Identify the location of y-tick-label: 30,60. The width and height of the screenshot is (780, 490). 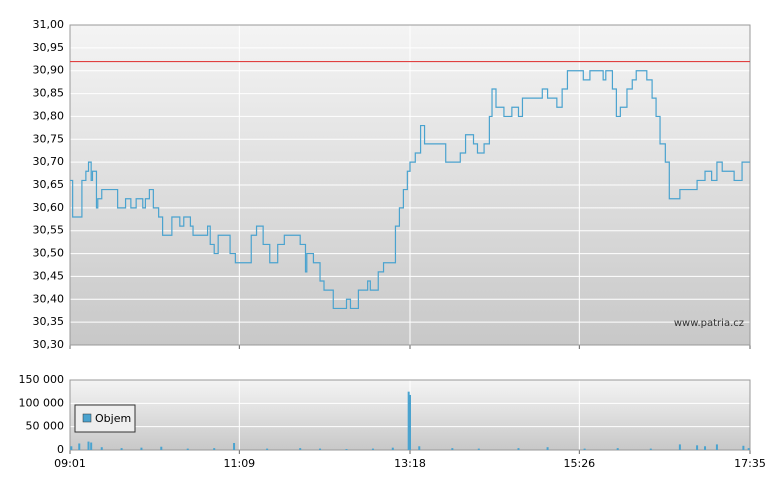
(49, 207).